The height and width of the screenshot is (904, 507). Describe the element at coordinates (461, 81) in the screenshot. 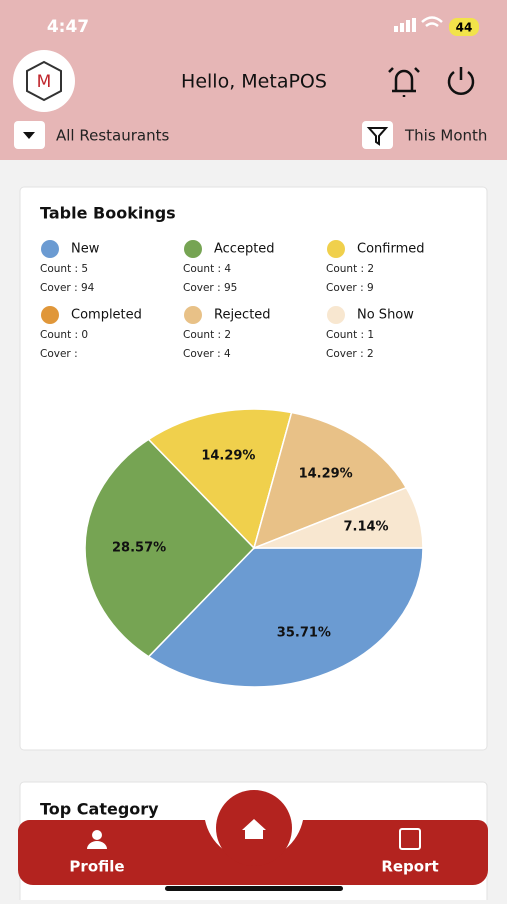

I see `logout-button` at that location.